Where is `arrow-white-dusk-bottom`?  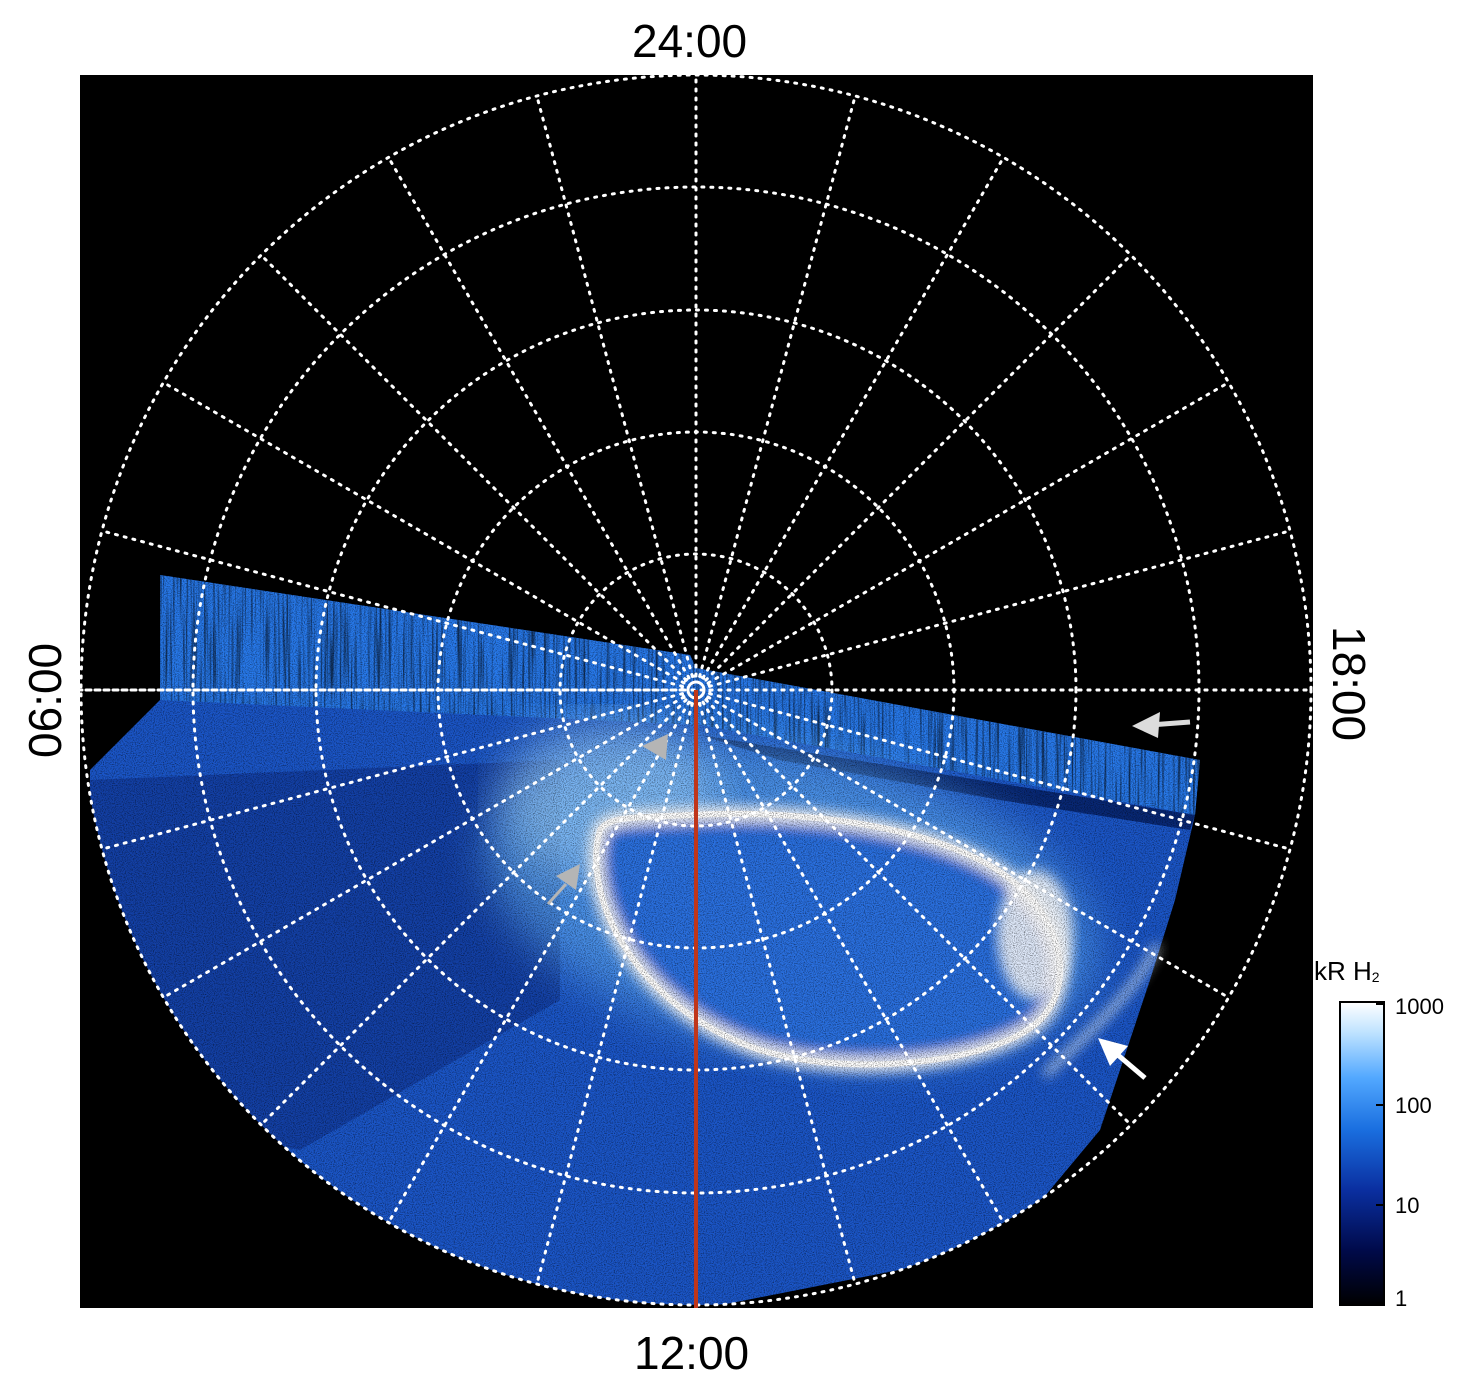 arrow-white-dusk-bottom is located at coordinates (1122, 1059).